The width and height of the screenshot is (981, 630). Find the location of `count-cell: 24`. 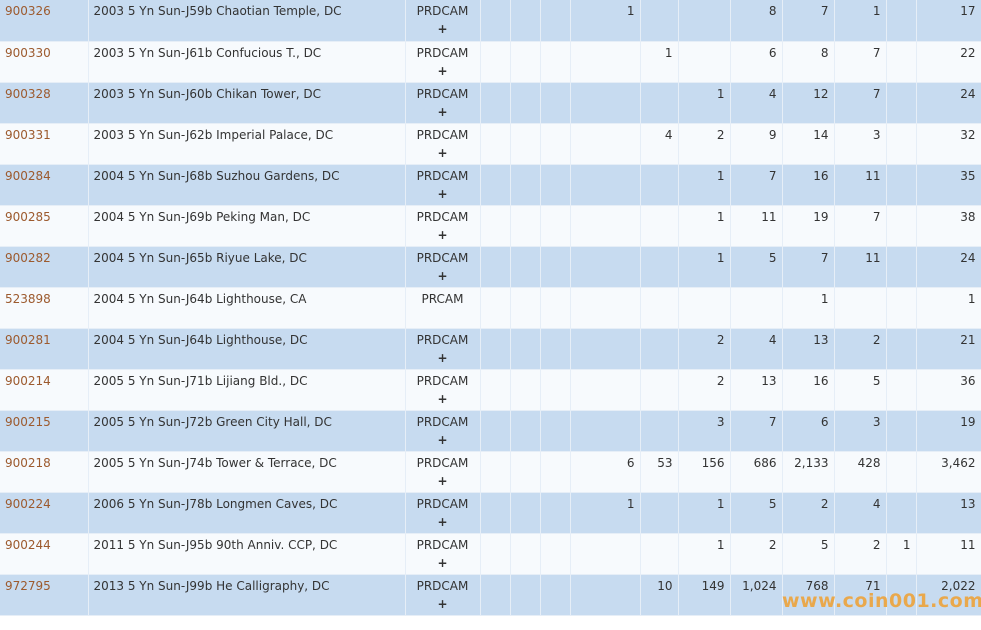

count-cell: 24 is located at coordinates (948, 103).